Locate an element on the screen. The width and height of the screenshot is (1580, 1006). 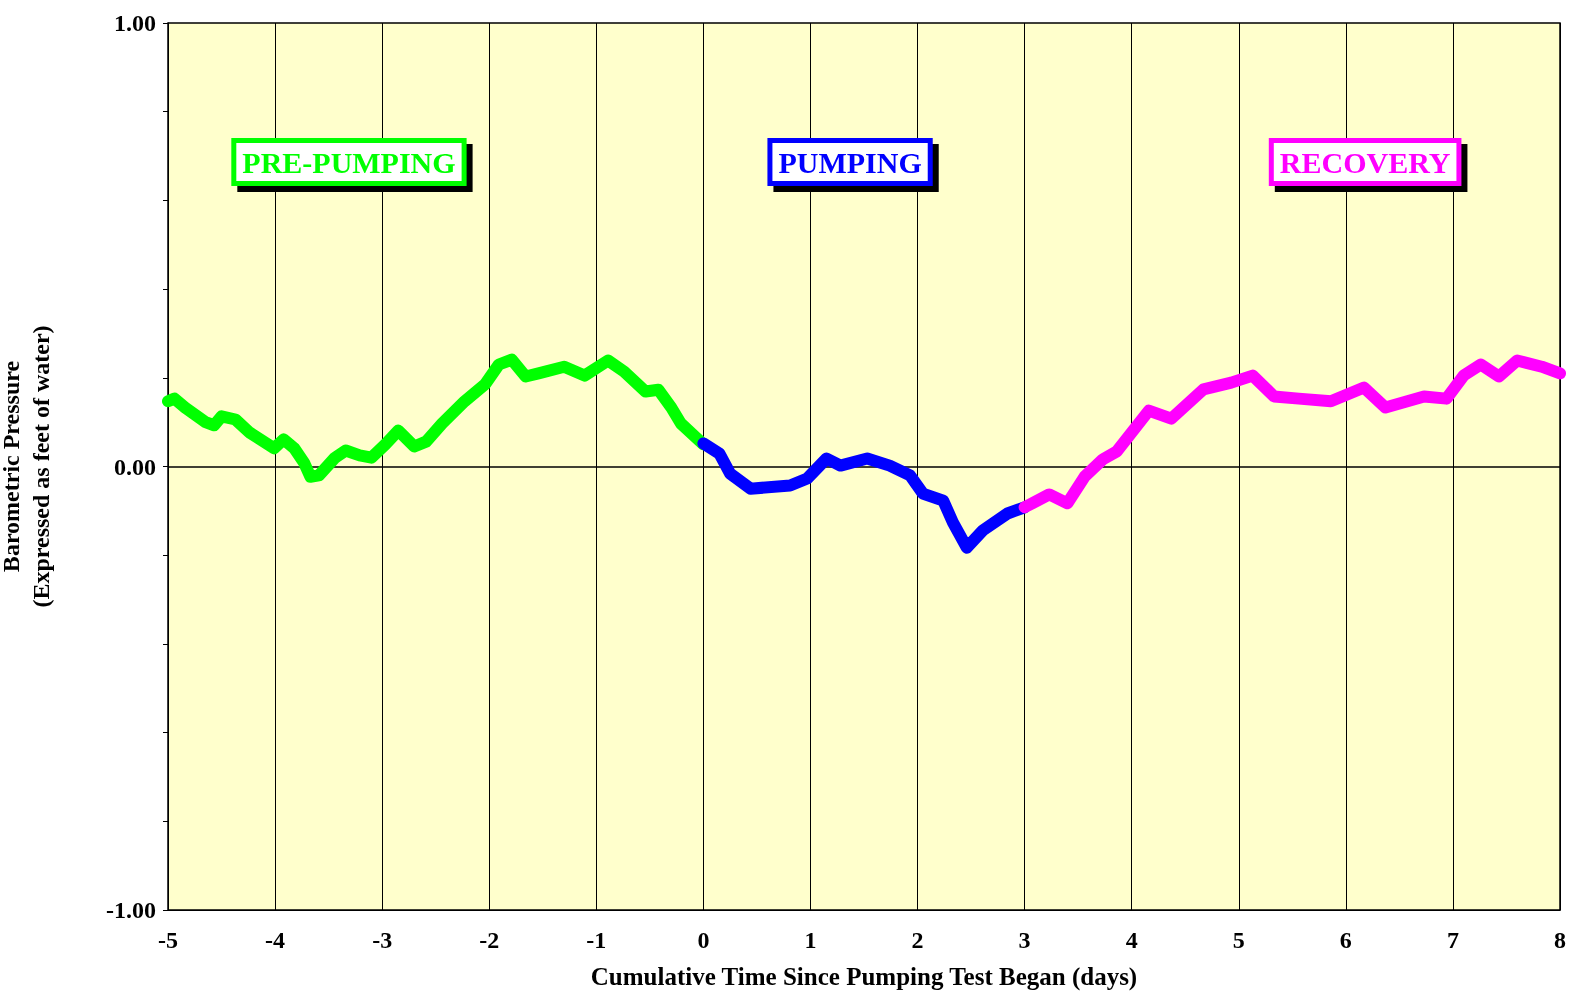
text: PUMPING is located at coordinates (850, 162).